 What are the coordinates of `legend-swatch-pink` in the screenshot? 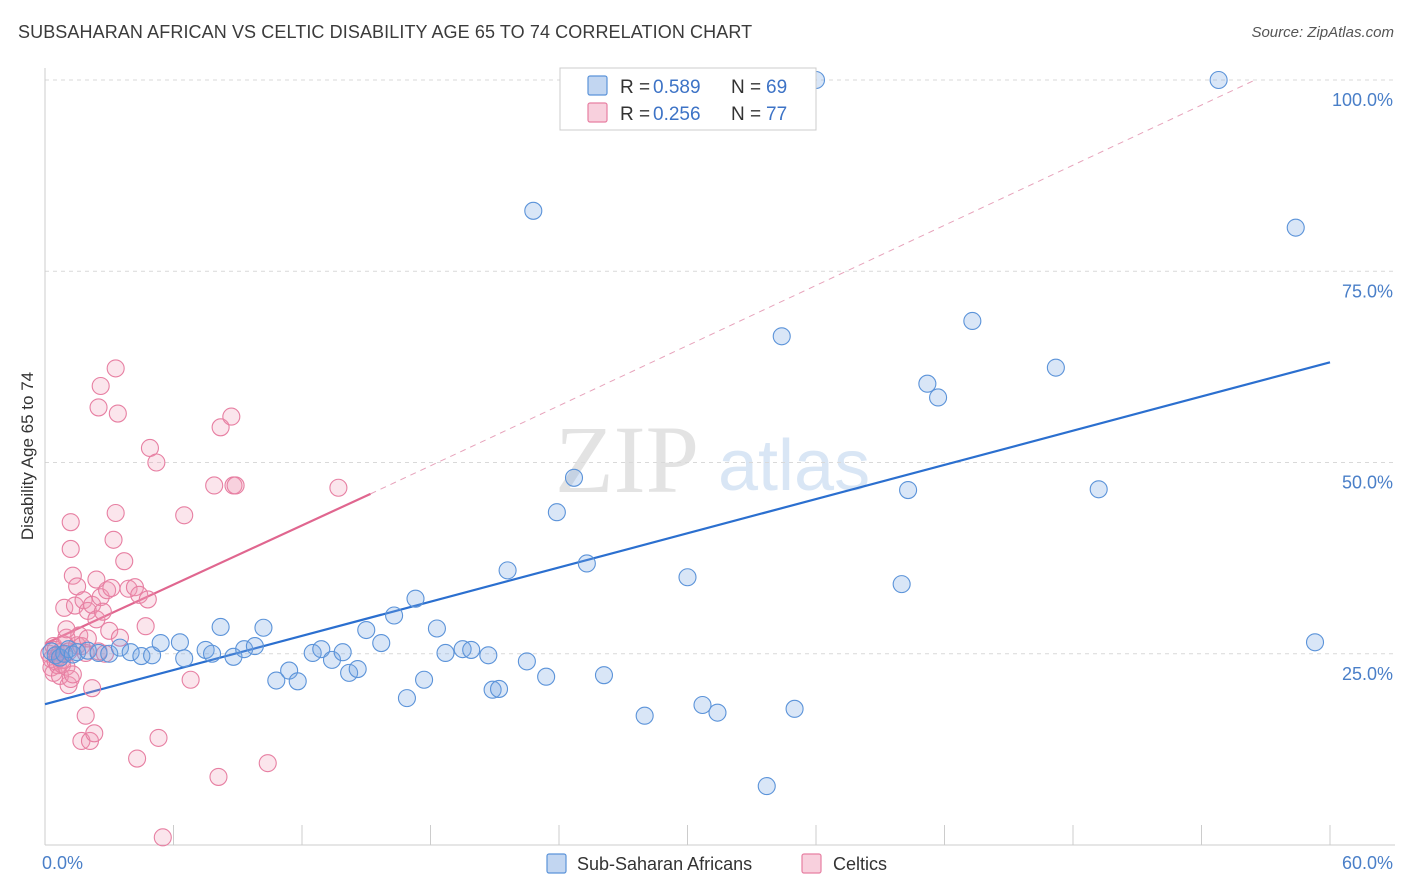 It's located at (597, 112).